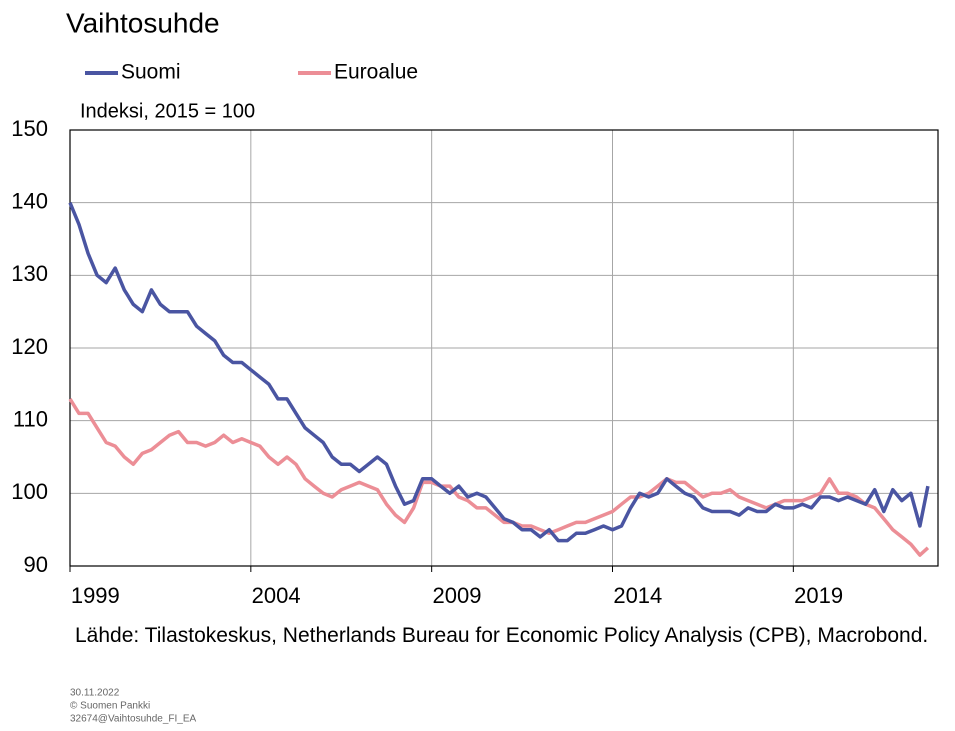  What do you see at coordinates (818, 595) in the screenshot?
I see `x-tick-label: 2019` at bounding box center [818, 595].